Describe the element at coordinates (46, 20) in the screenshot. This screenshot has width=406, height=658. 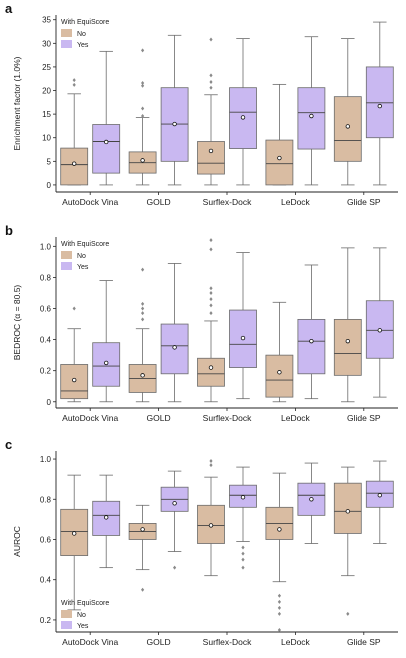
I see `y-tick-label: 35` at that location.